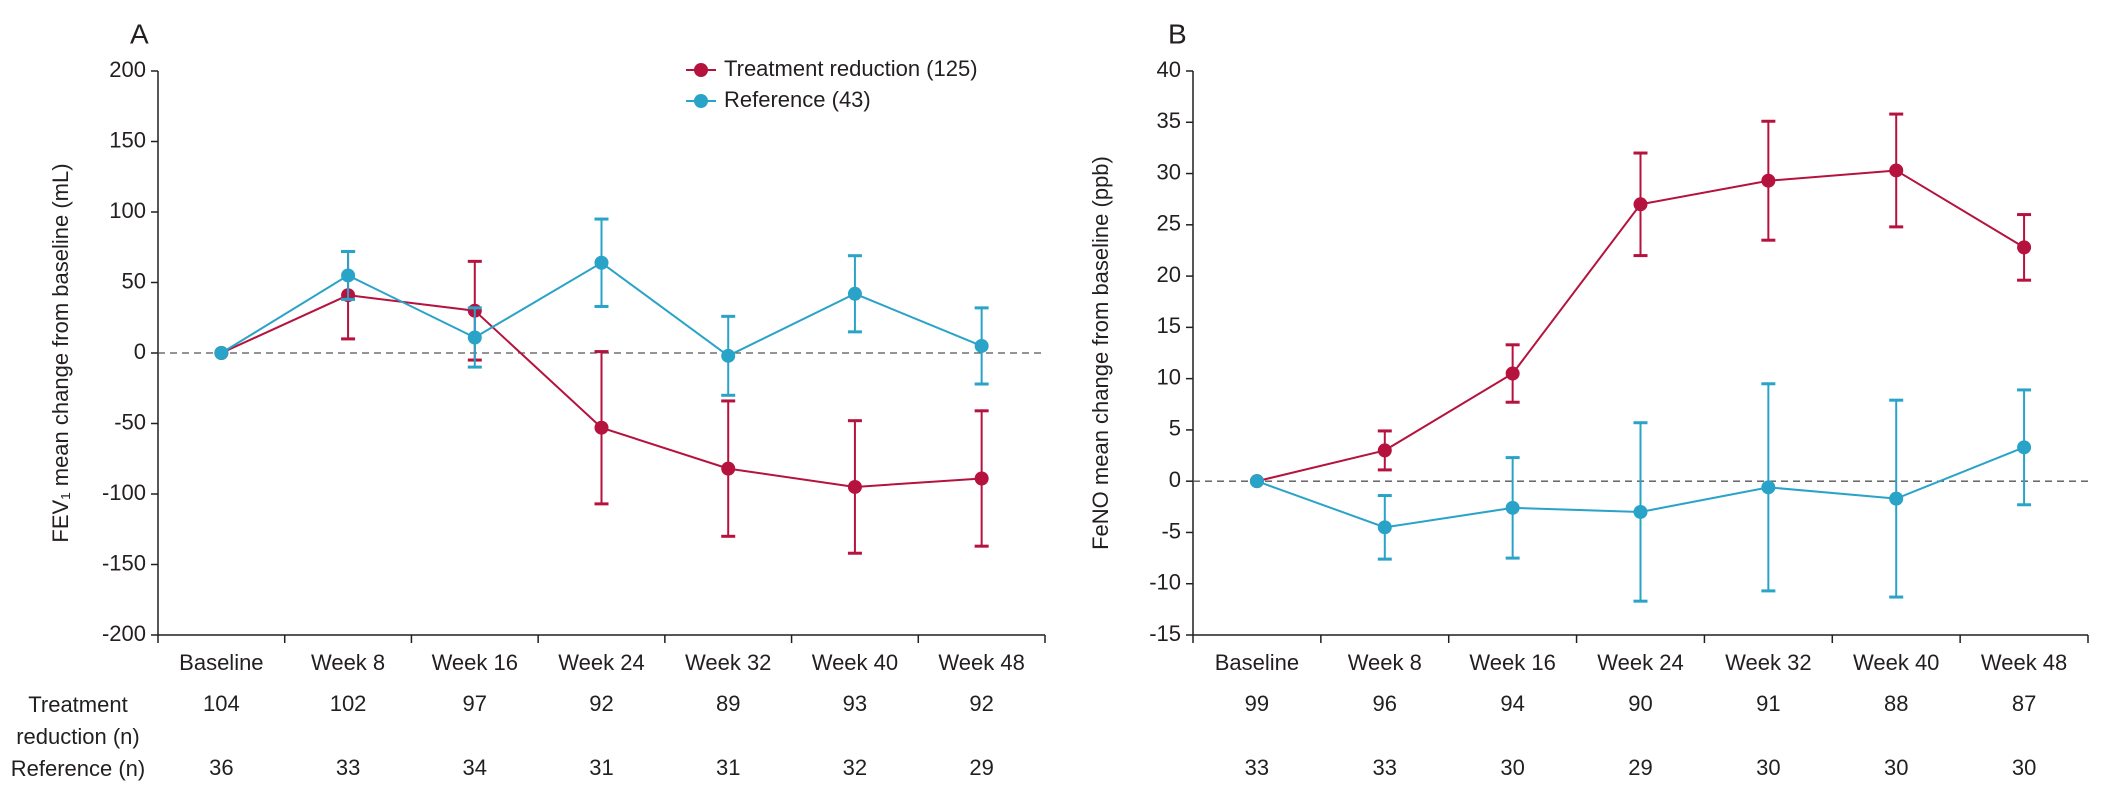  What do you see at coordinates (1768, 703) in the screenshot?
I see `n-count: 91` at bounding box center [1768, 703].